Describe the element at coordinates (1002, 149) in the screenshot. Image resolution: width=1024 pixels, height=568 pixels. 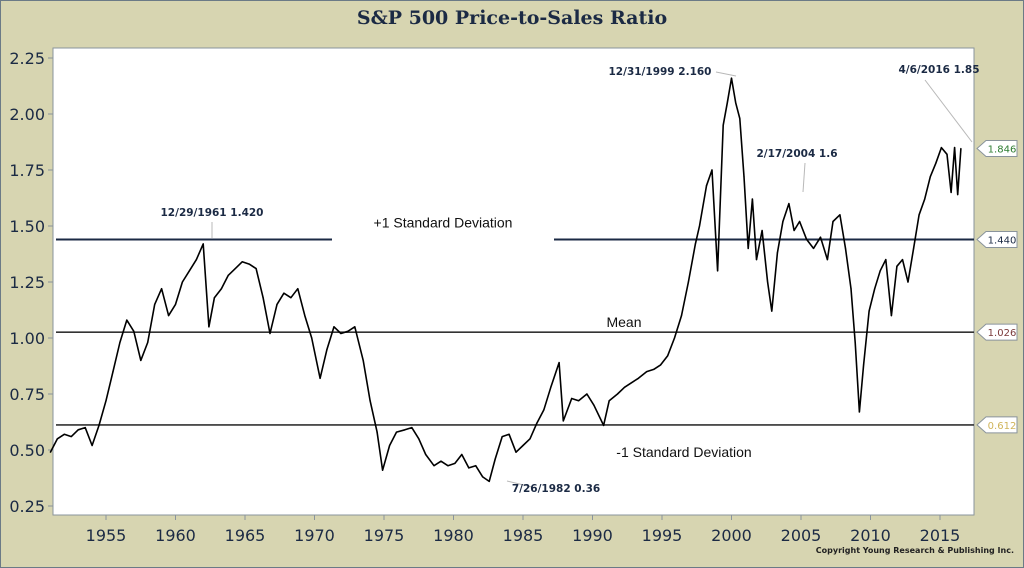
I see `value-marker-label: 1.846` at that location.